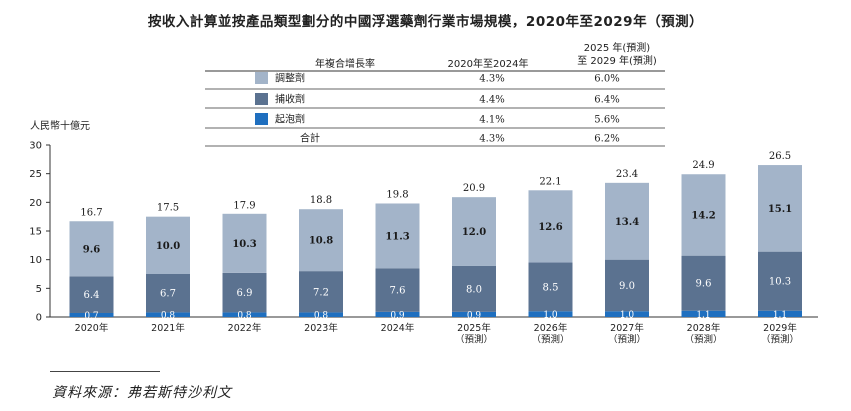 This screenshot has height=411, width=851. Describe the element at coordinates (35, 203) in the screenshot. I see `y-tick-label: 20` at that location.